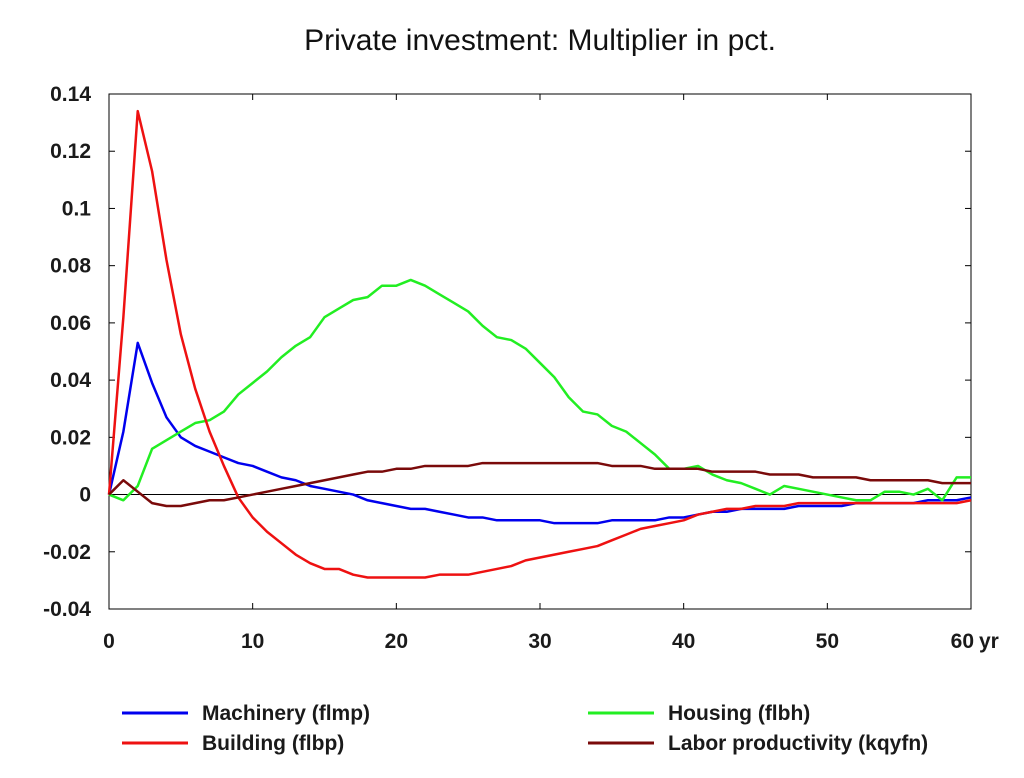  Describe the element at coordinates (70, 323) in the screenshot. I see `y-tick-label: 0.06` at that location.